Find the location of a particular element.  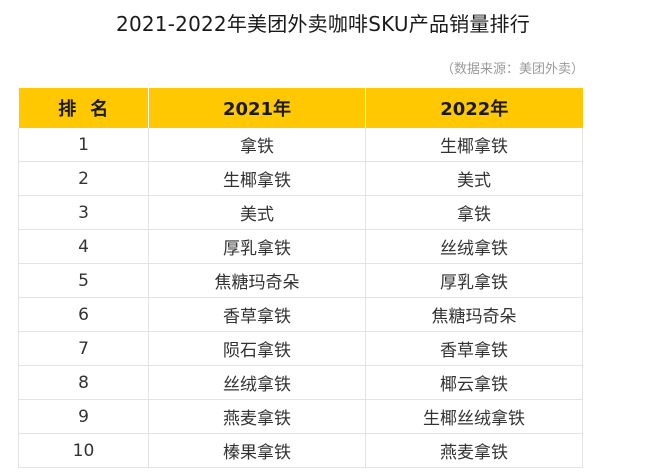

product-2021-cell: 陨石拿铁 is located at coordinates (257, 348).